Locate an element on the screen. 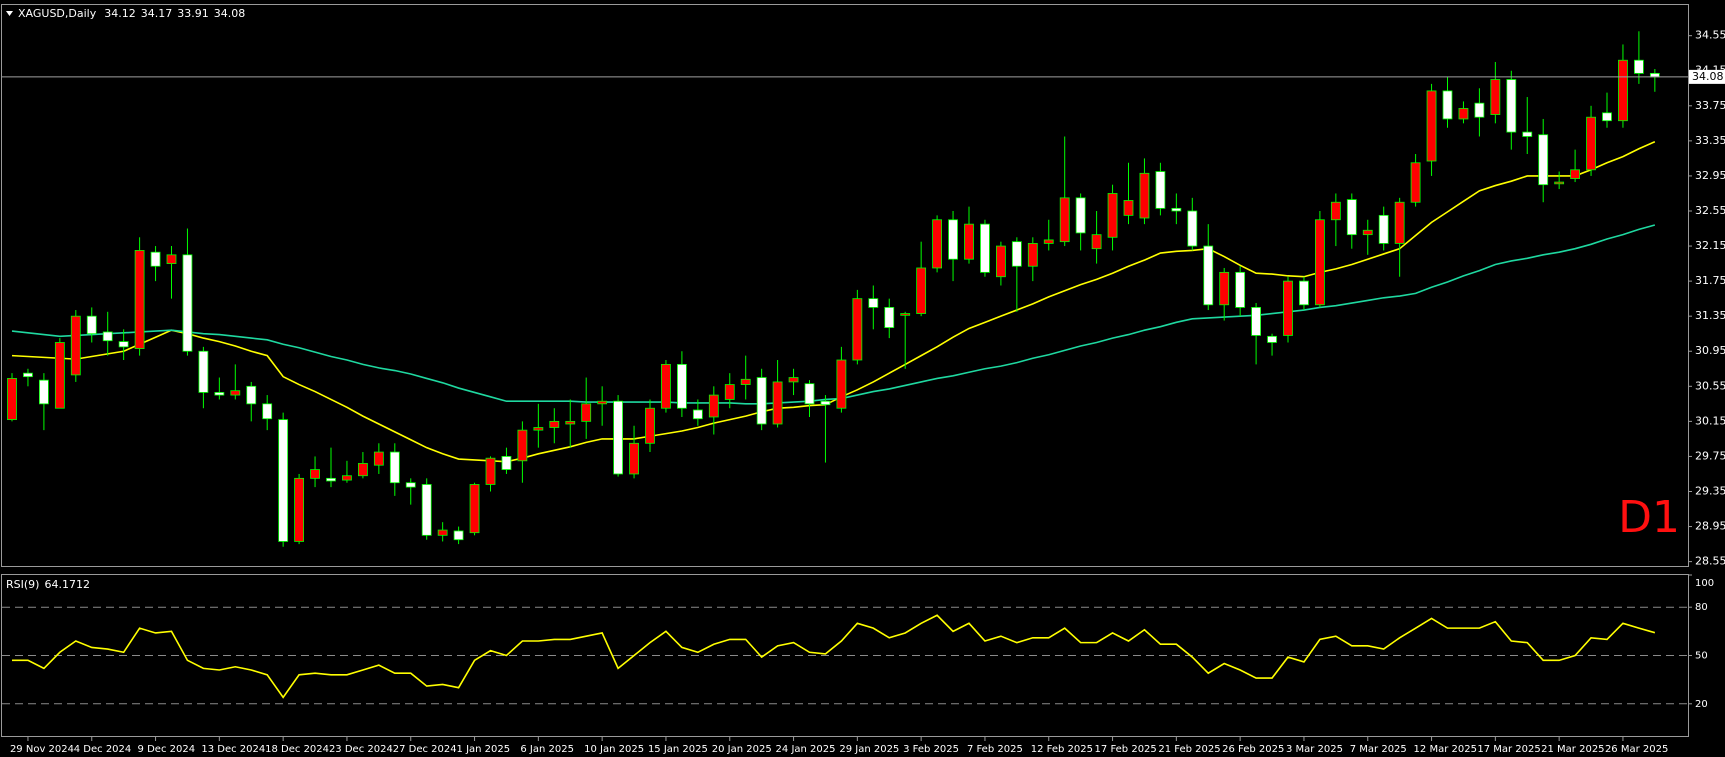 This screenshot has height=757, width=1725. y-tick-label: 20 is located at coordinates (1701, 704).